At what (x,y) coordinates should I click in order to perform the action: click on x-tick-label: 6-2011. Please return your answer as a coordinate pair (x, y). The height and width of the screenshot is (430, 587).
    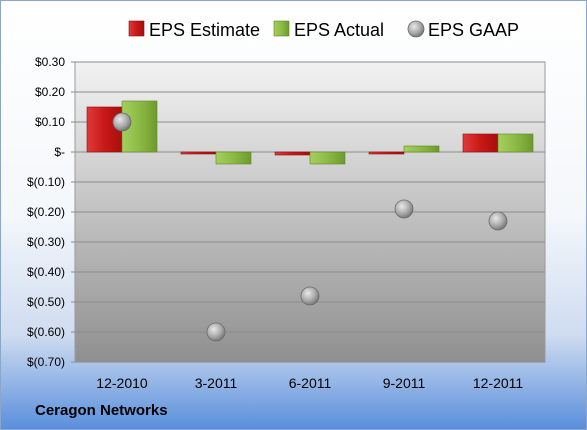
    Looking at the image, I should click on (310, 383).